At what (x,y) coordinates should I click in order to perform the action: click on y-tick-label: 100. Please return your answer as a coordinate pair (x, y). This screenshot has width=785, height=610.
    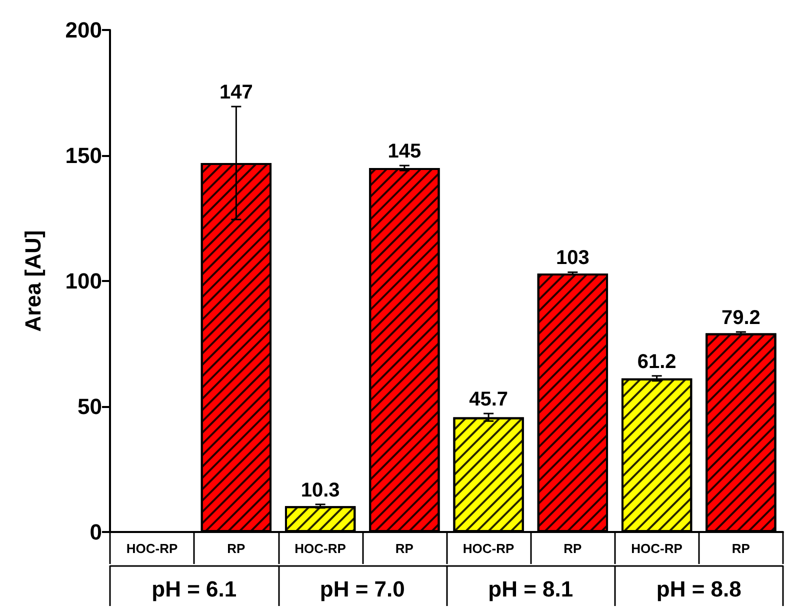
    Looking at the image, I should click on (83, 281).